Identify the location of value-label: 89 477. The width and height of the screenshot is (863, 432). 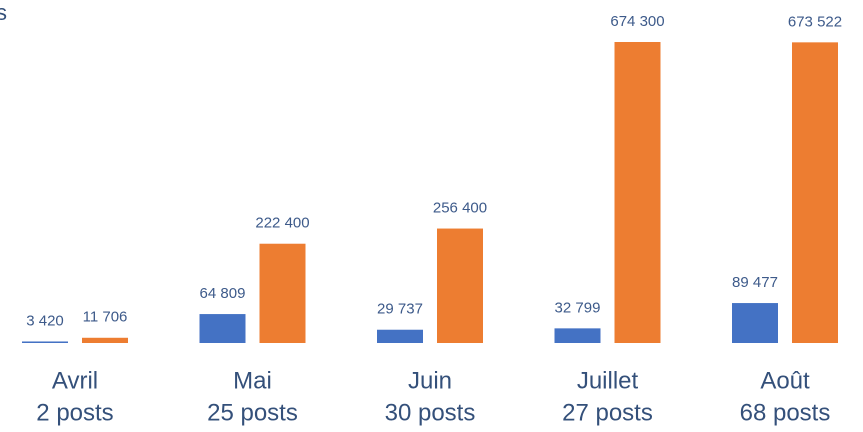
(755, 282).